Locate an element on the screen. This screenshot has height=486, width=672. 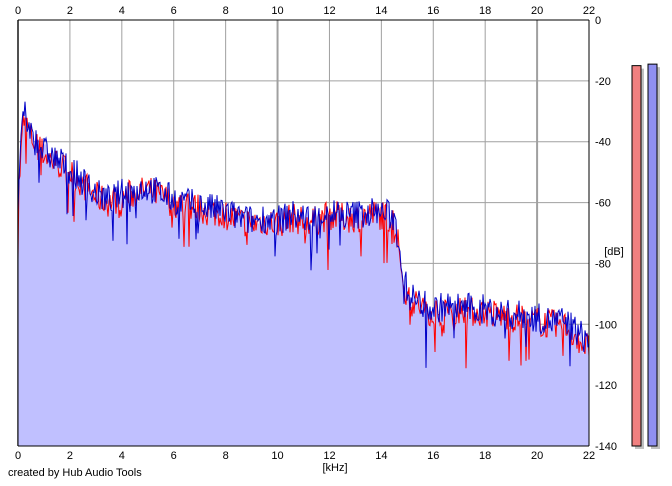
y-tick-labels: 0 -20 -40 -60 -80 -100 -120 -140 is located at coordinates (606, 234).